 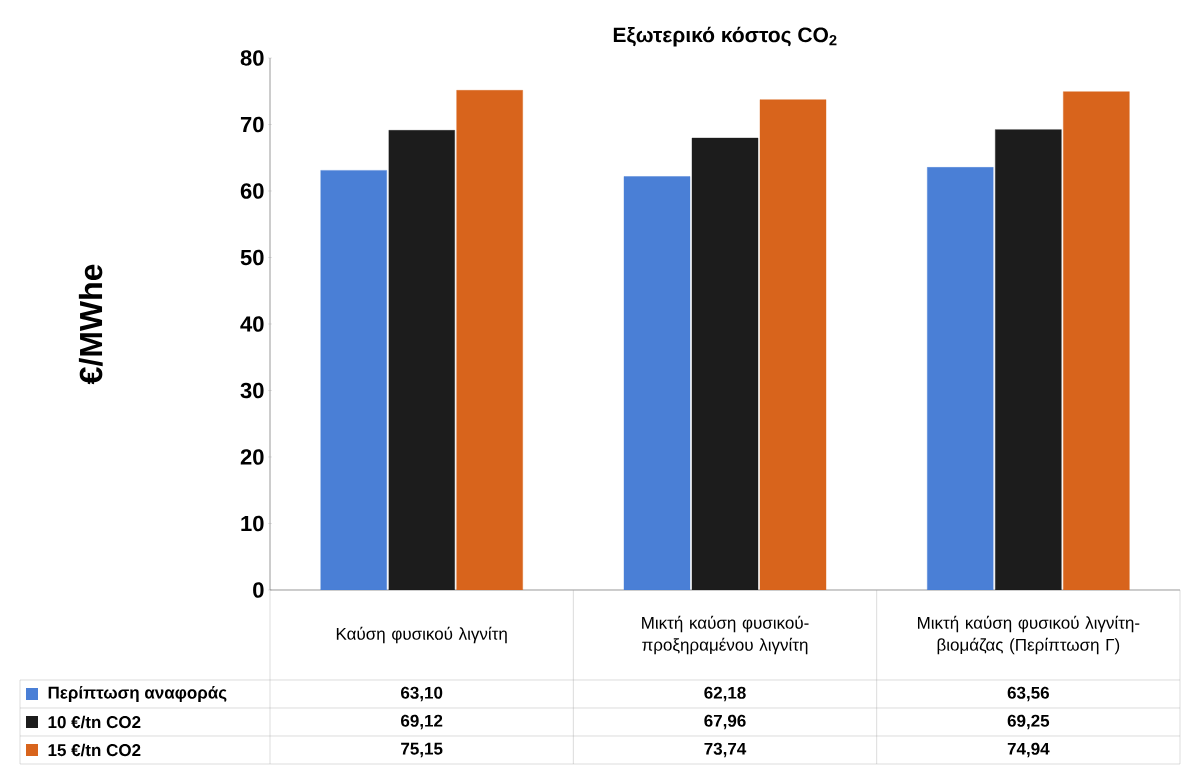 I want to click on data-label: 67,96, so click(x=725, y=722).